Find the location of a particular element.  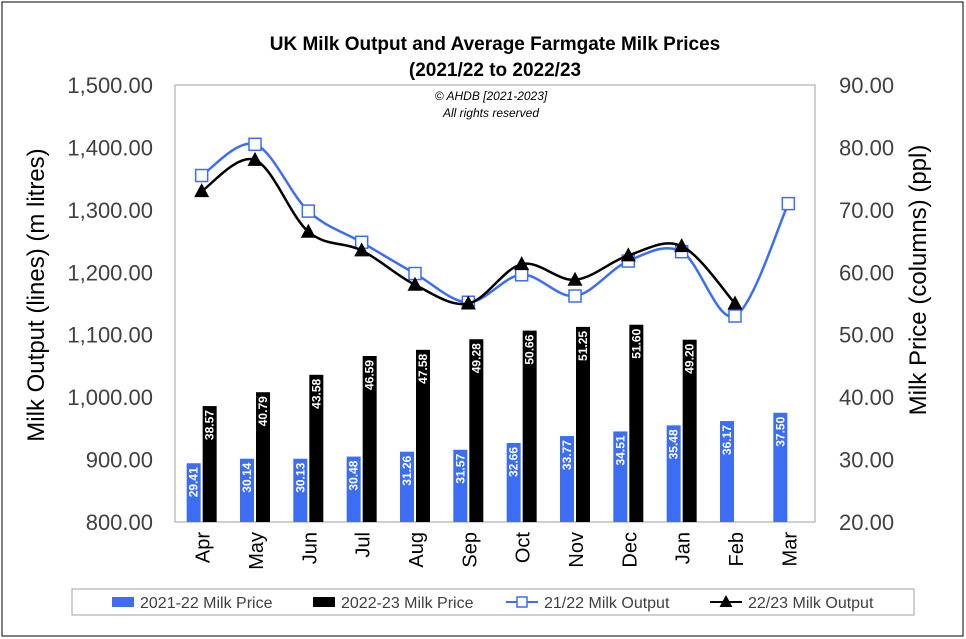

y-axis-left-title: Milk Output (lines) (m litres) is located at coordinates (36, 294).